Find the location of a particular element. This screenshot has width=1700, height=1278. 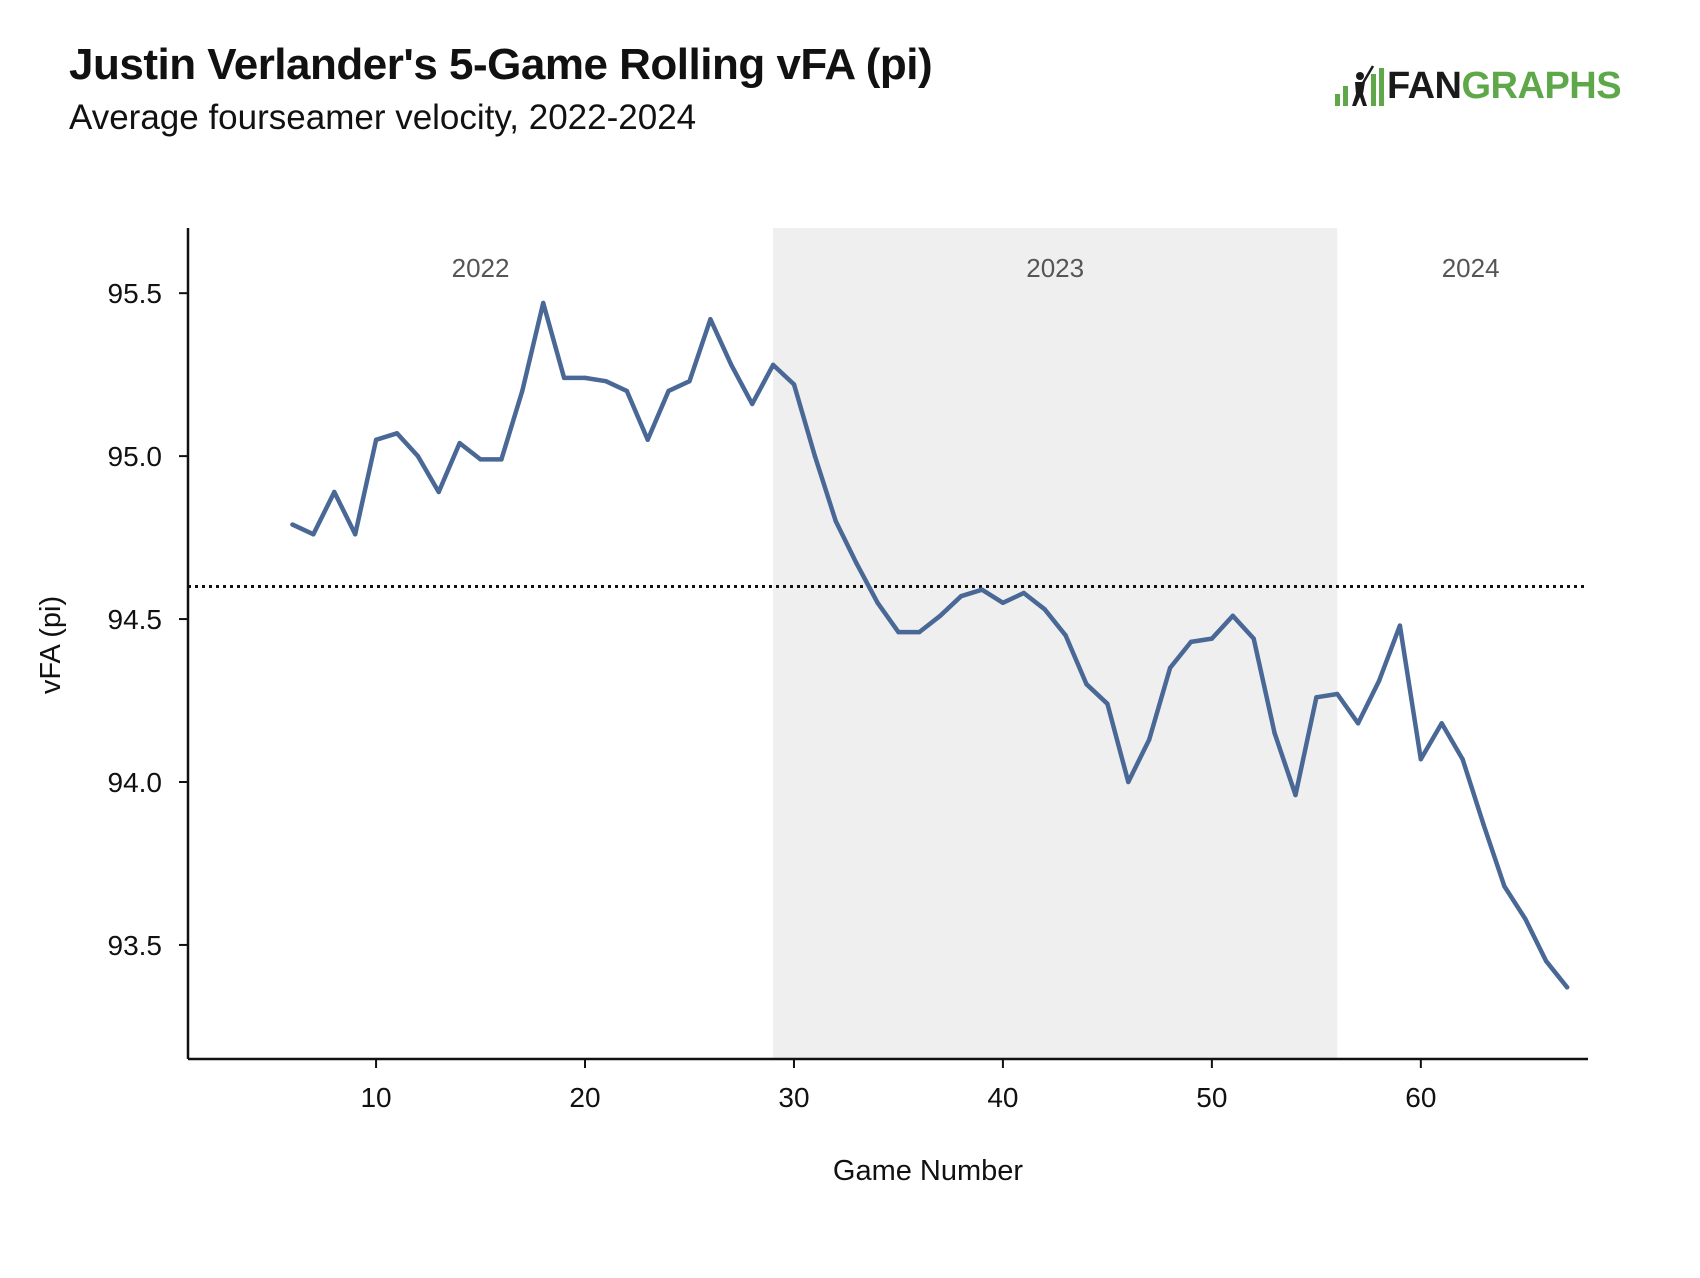

y-tick-label: 94.5 is located at coordinates (135, 619).